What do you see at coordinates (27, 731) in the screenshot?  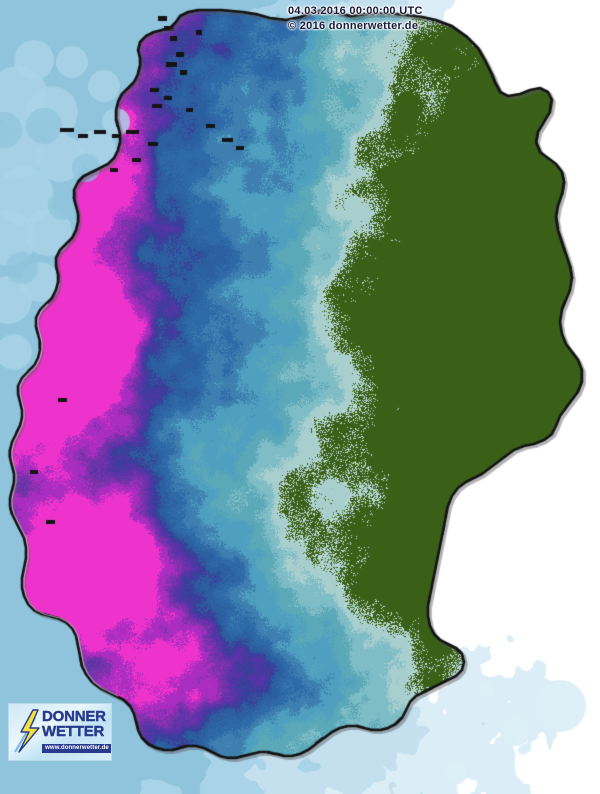 I see `lightning-bolt-icon` at bounding box center [27, 731].